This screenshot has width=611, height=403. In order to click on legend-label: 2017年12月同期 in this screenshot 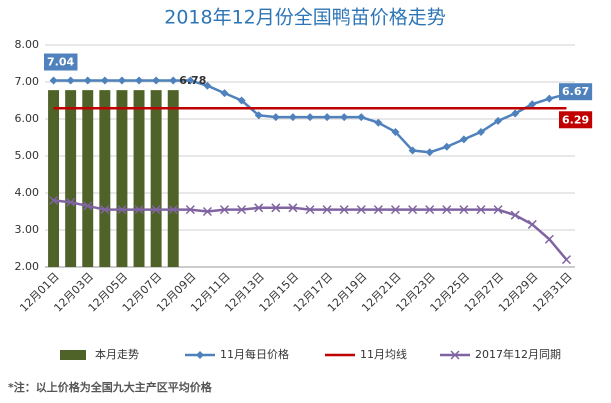, I will do `click(518, 354)`.